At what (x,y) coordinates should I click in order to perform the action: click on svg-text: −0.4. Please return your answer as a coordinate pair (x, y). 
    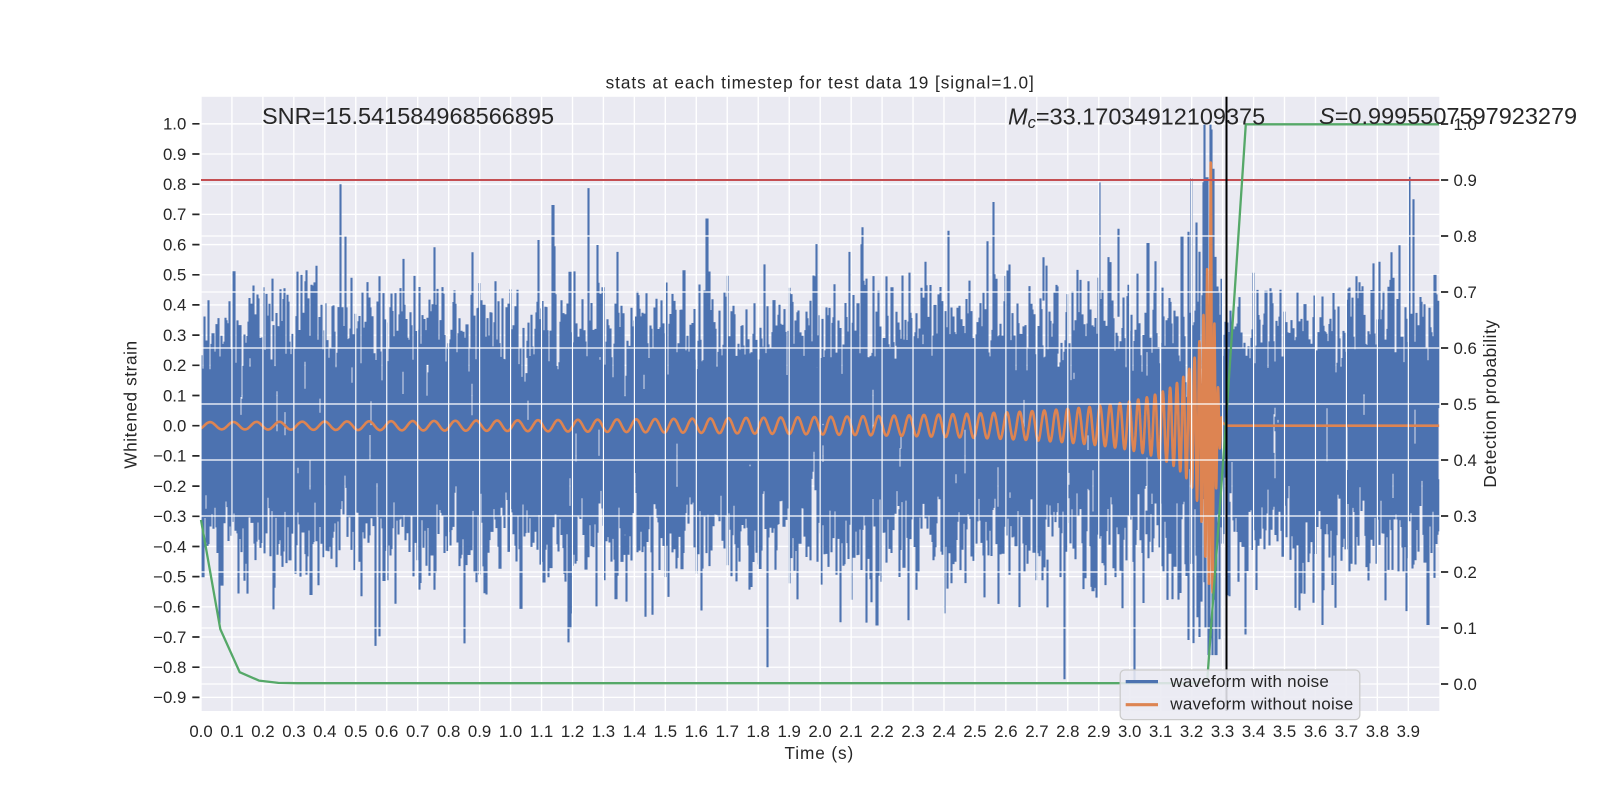
    Looking at the image, I should click on (169, 546).